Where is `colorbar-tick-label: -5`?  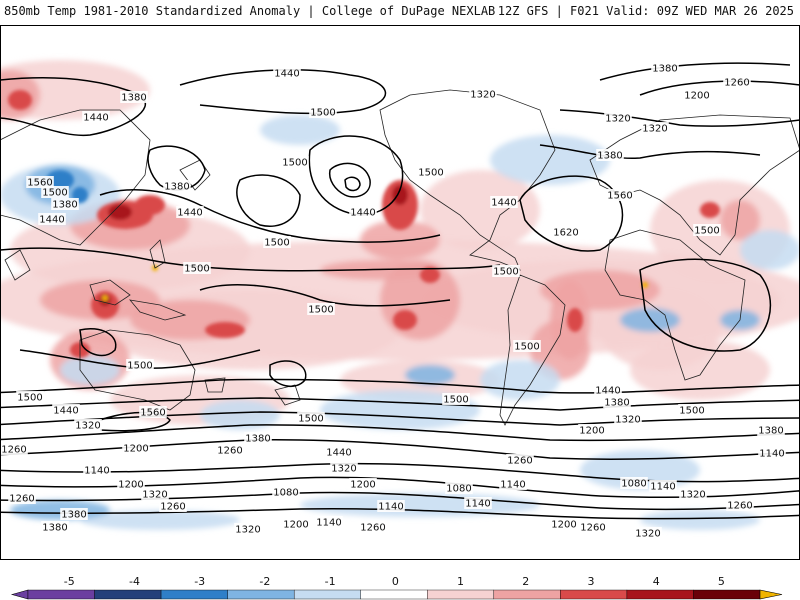
colorbar-tick-label: -5 is located at coordinates (69, 581).